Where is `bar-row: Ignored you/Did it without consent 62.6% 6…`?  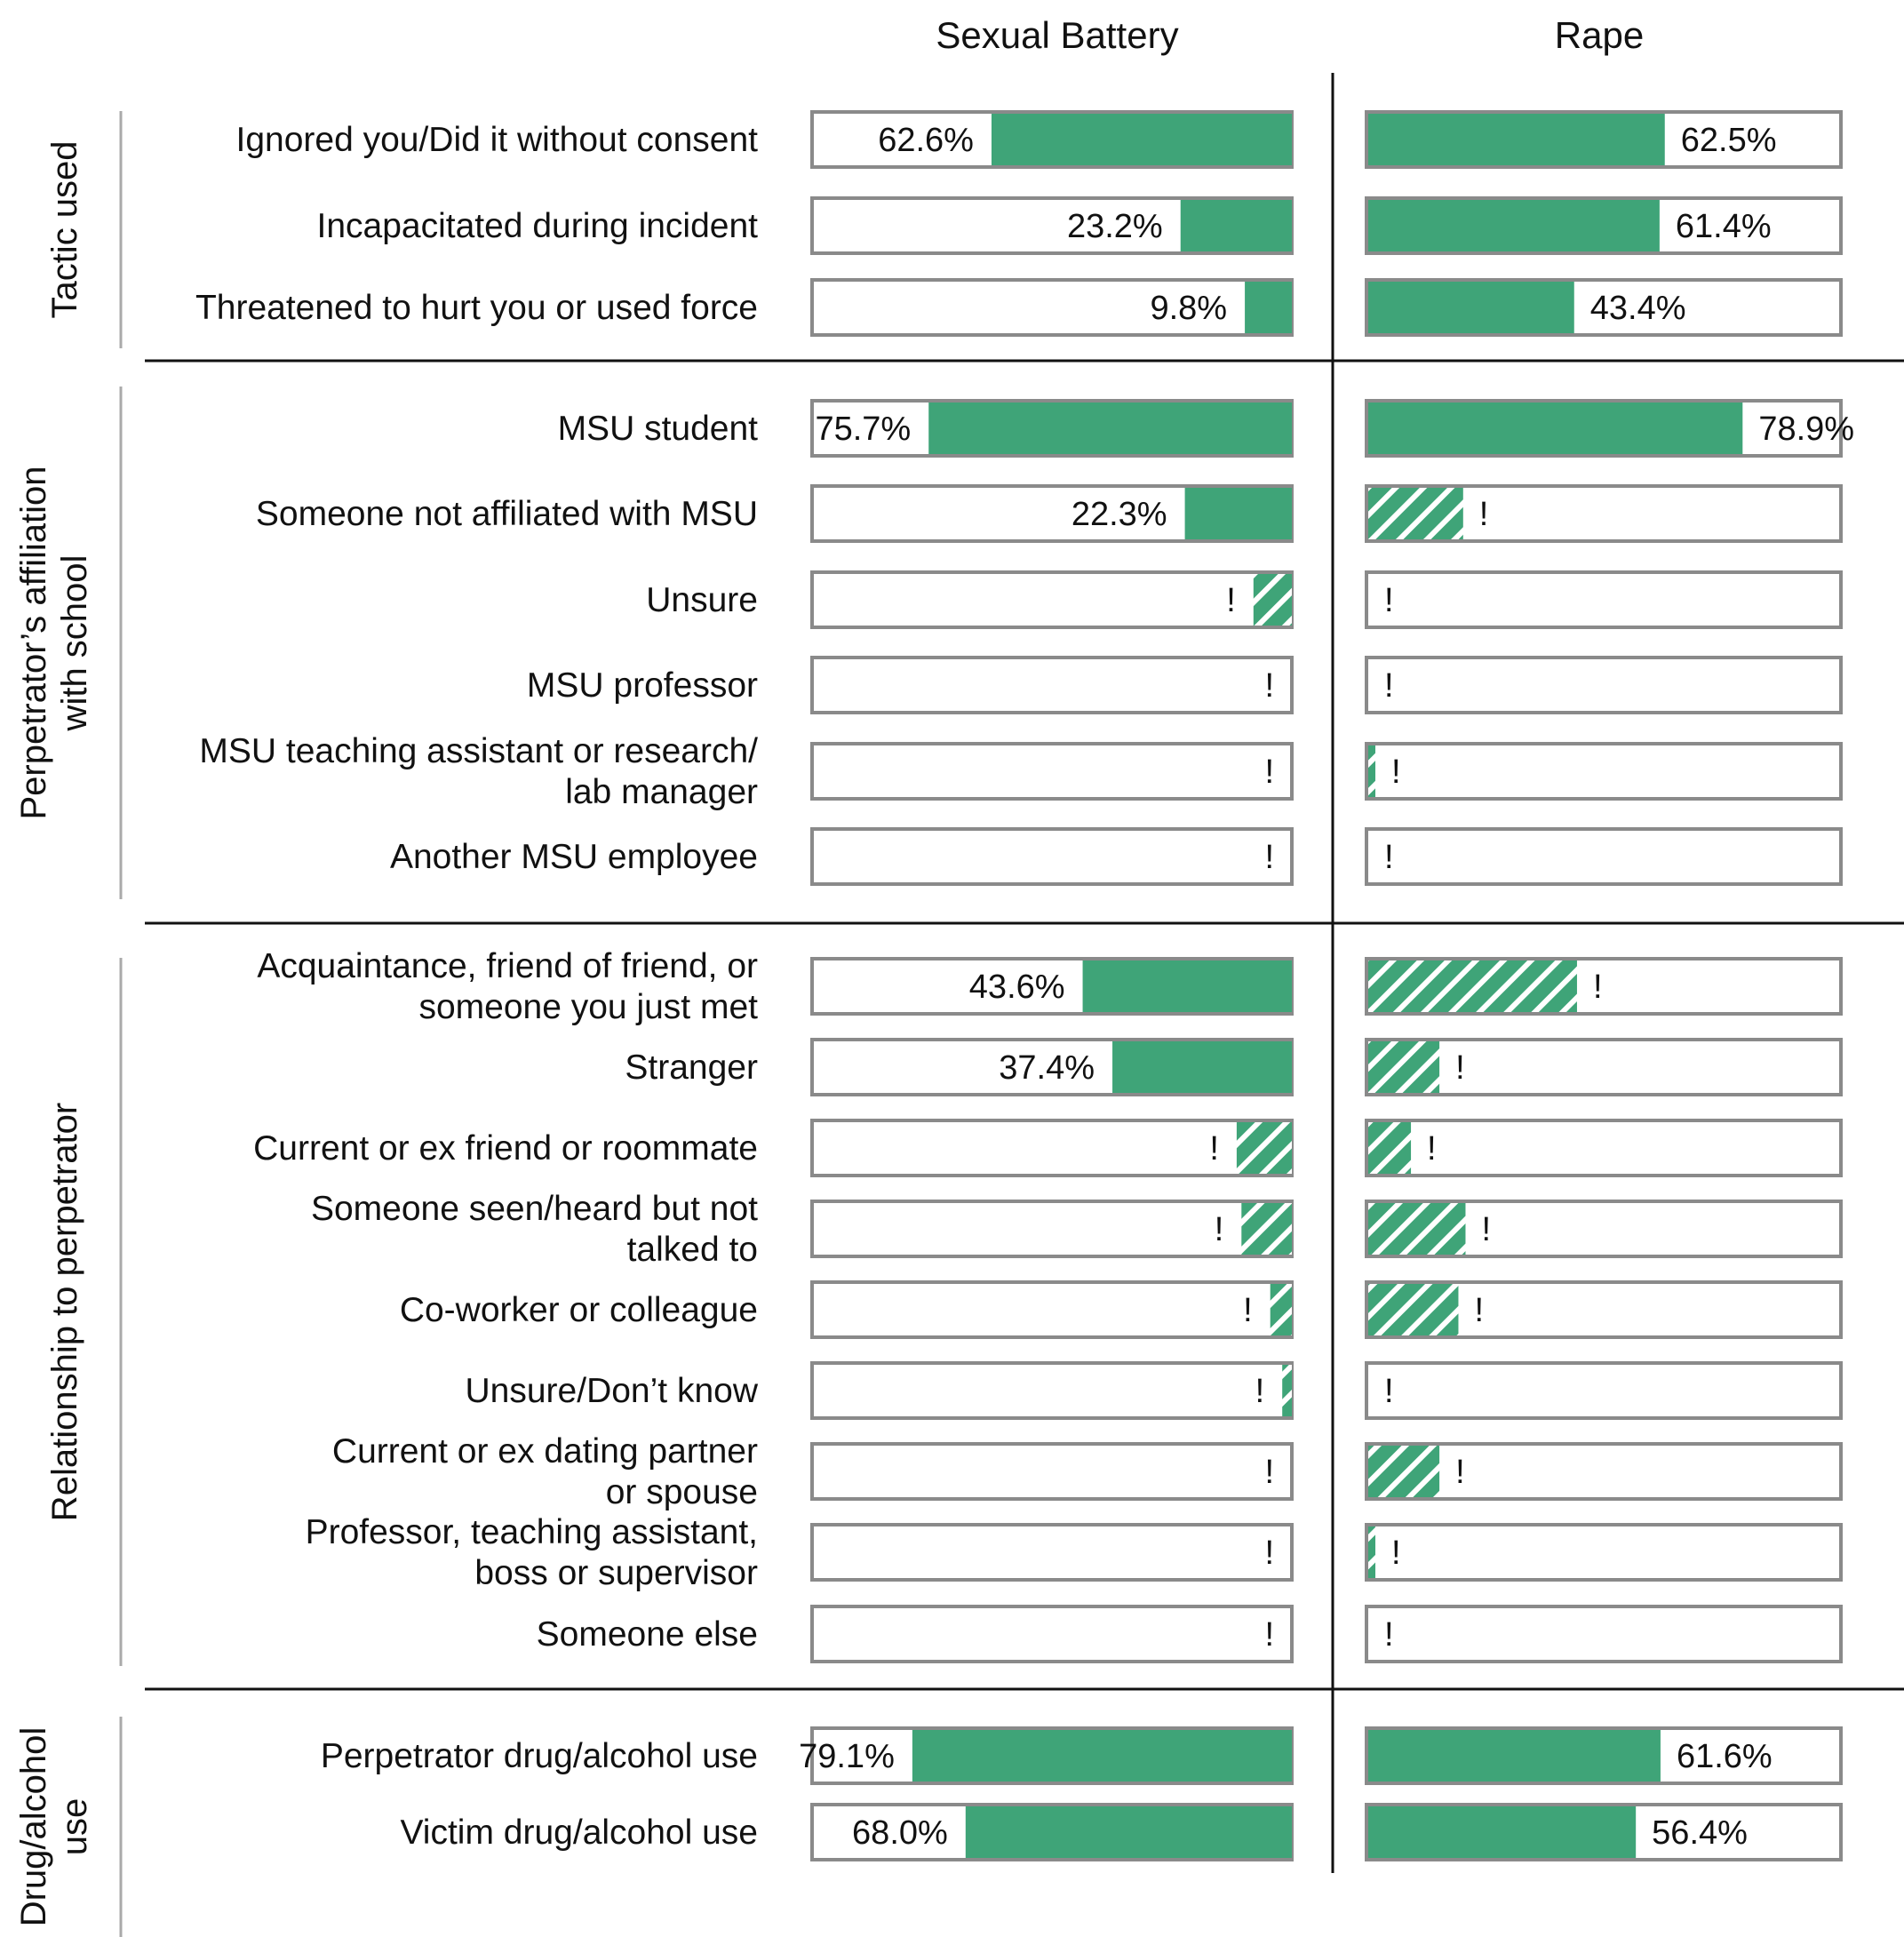
bar-row: Ignored you/Did it without consent 62.6% 6… is located at coordinates (1039, 139).